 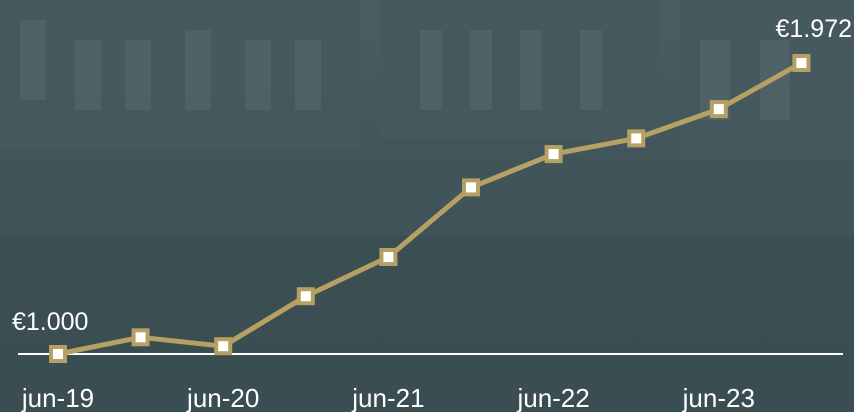 I want to click on x-tick-label-jun-19: jun-19, so click(x=57, y=397).